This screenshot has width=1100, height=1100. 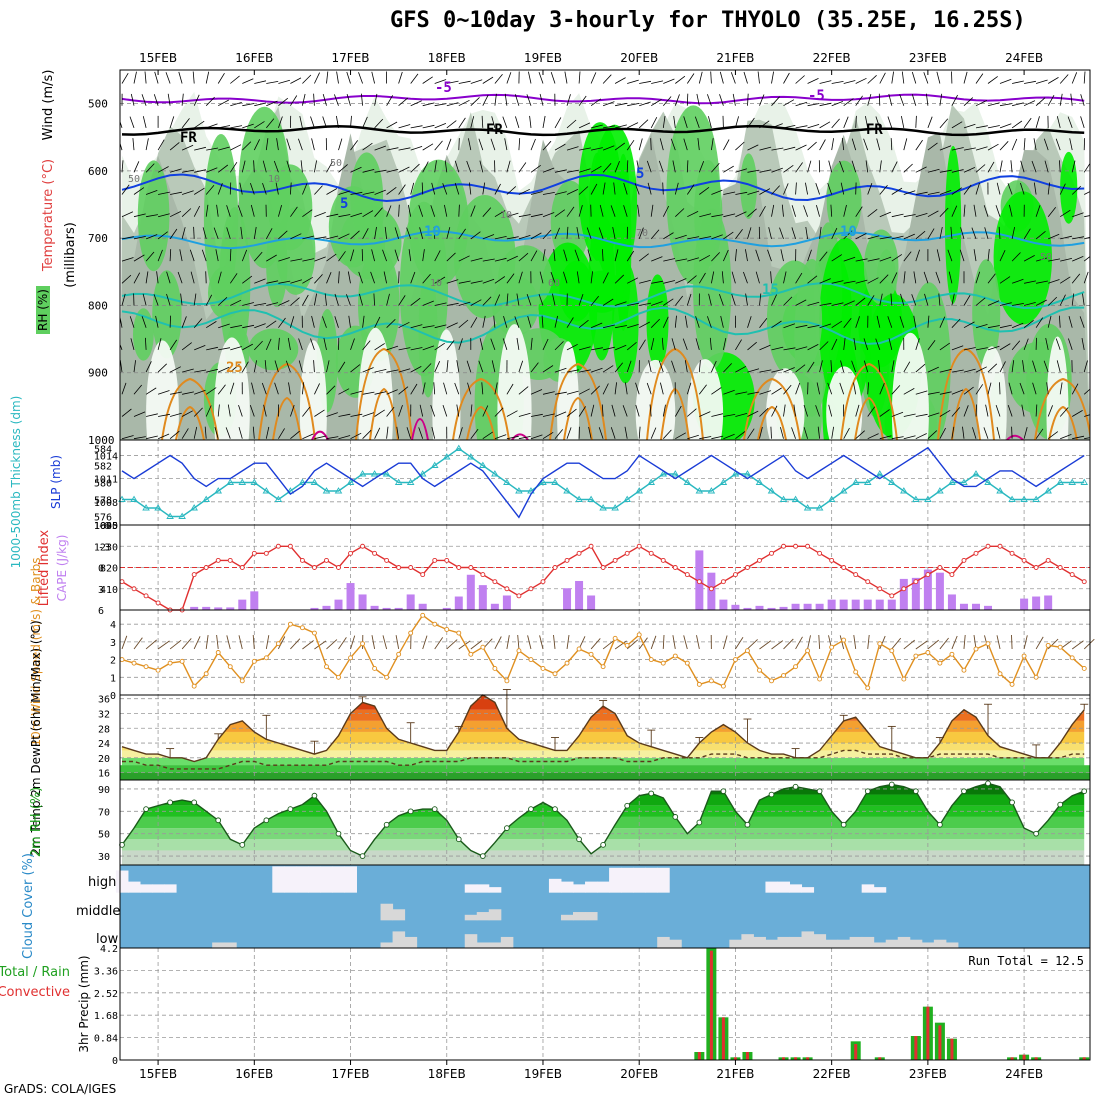 I want to click on cloud-bar-high, so click(x=338, y=879).